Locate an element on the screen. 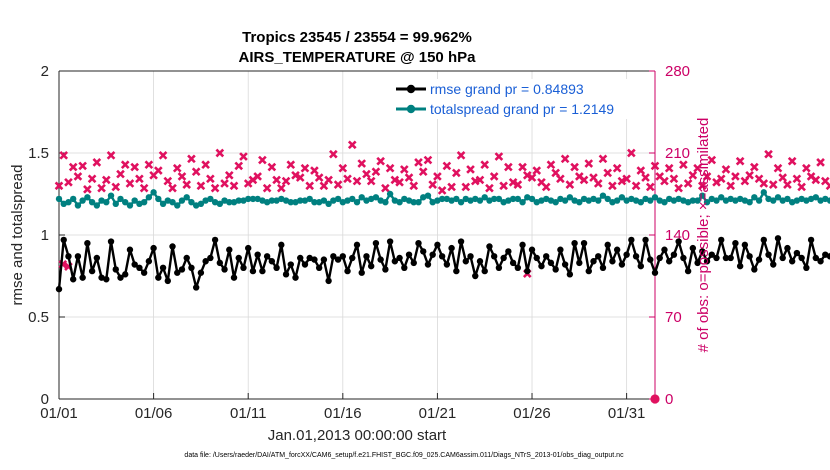 Image resolution: width=830 pixels, height=470 pixels. legend-rmse-marker is located at coordinates (411, 89).